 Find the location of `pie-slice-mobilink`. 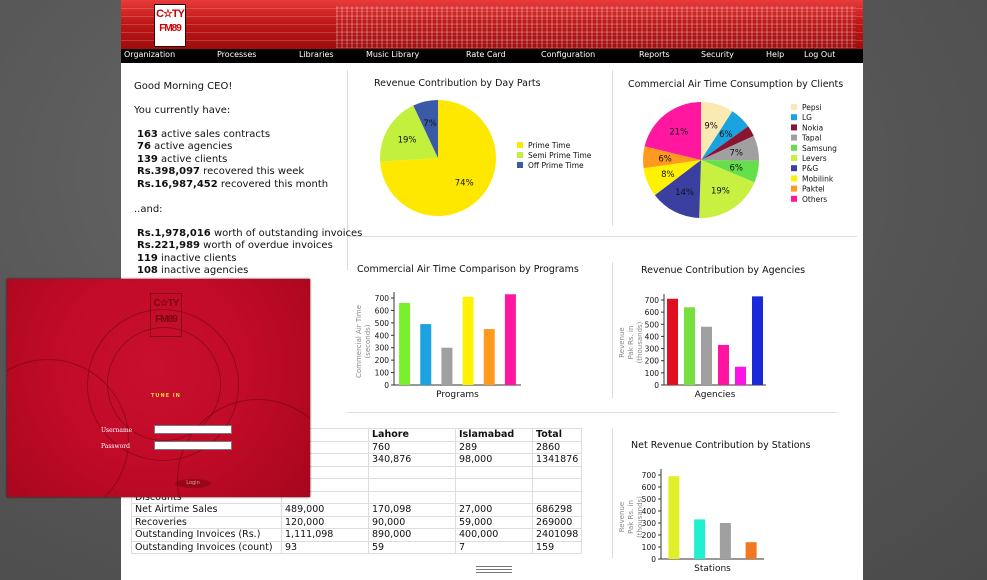

pie-slice-mobilink is located at coordinates (672, 178).